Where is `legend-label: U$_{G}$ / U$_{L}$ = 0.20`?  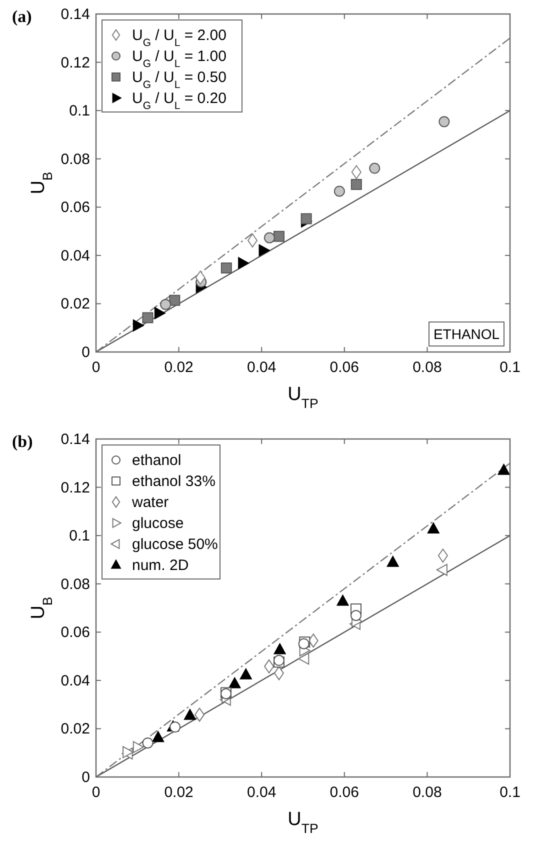
legend-label: U$_{G}$ / U$_{L}$ = 0.20 is located at coordinates (179, 101).